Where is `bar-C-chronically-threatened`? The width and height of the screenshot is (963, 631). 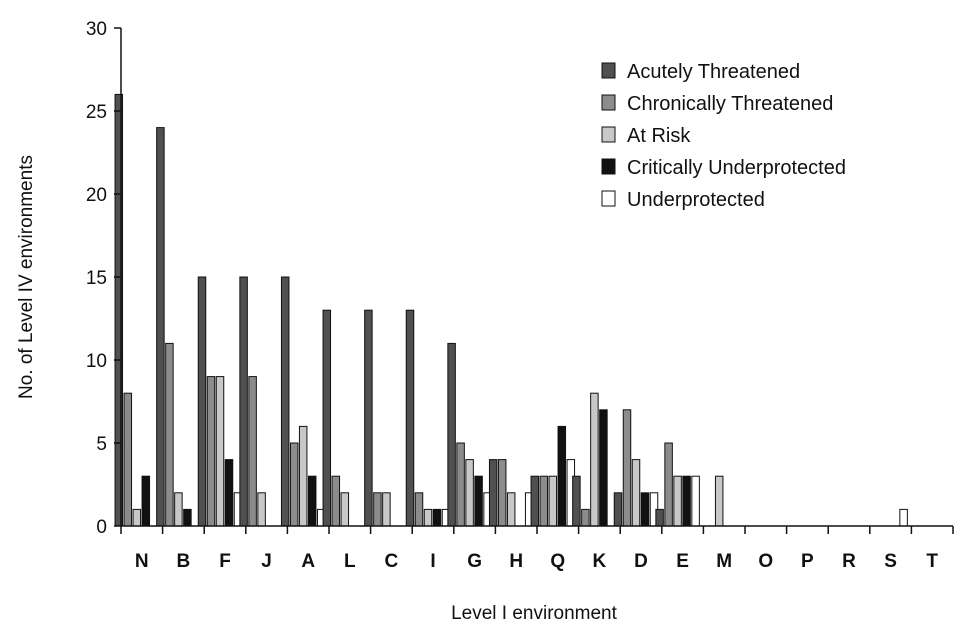 bar-C-chronically-threatened is located at coordinates (377, 509).